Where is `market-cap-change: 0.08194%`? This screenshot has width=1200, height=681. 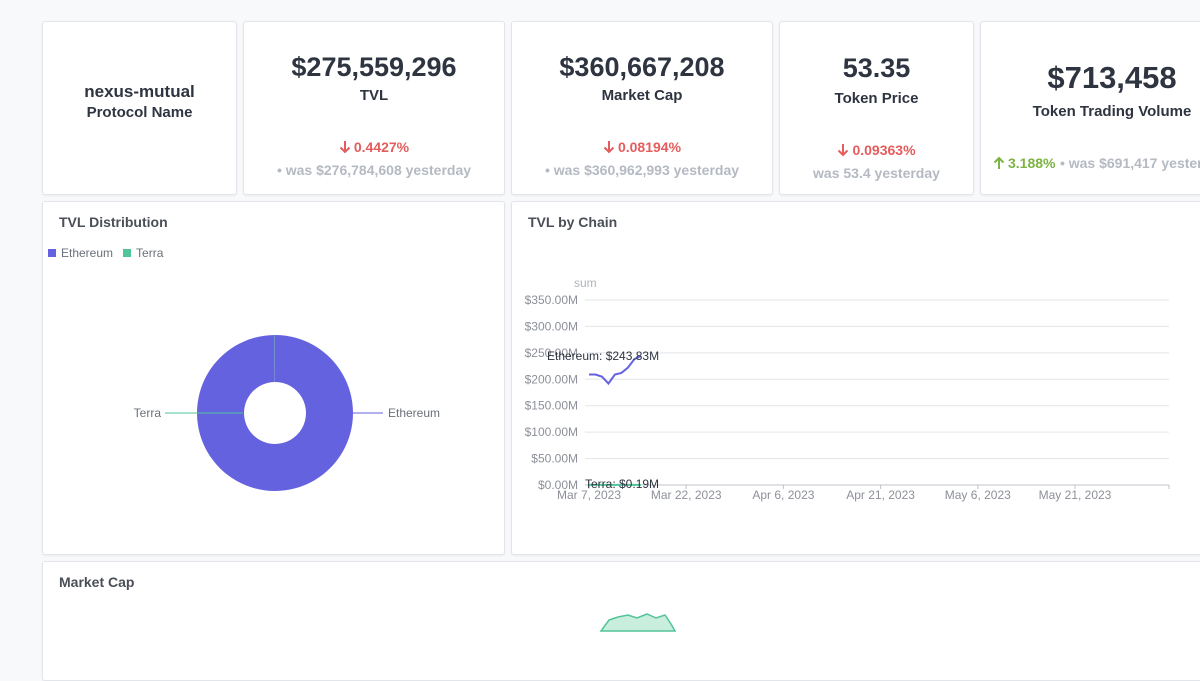
market-cap-change: 0.08194% is located at coordinates (642, 147).